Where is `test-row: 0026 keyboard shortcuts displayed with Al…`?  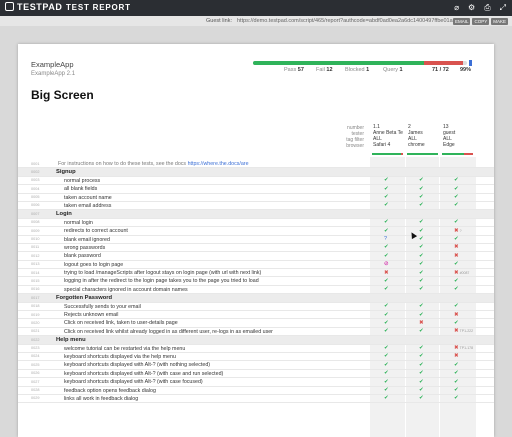
test-row: 0026 keyboard shortcuts displayed with Al… is located at coordinates (256, 374).